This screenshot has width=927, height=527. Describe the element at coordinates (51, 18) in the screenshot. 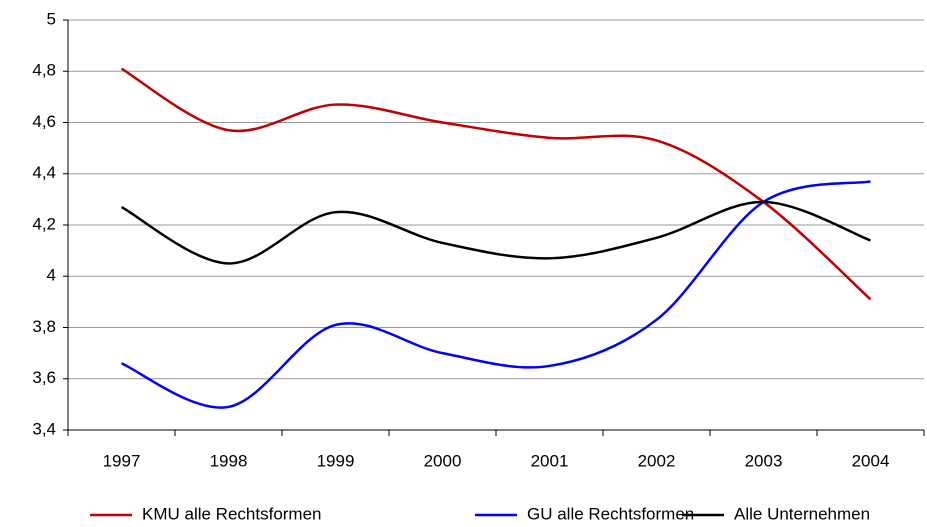

I see `y-tick-label: 5` at that location.